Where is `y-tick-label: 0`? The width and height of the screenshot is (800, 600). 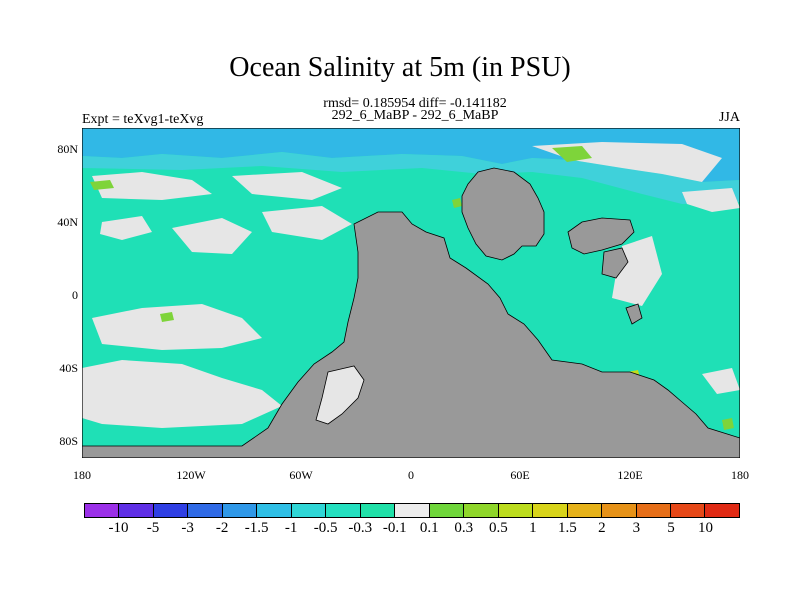
y-tick-label: 0 is located at coordinates (75, 295).